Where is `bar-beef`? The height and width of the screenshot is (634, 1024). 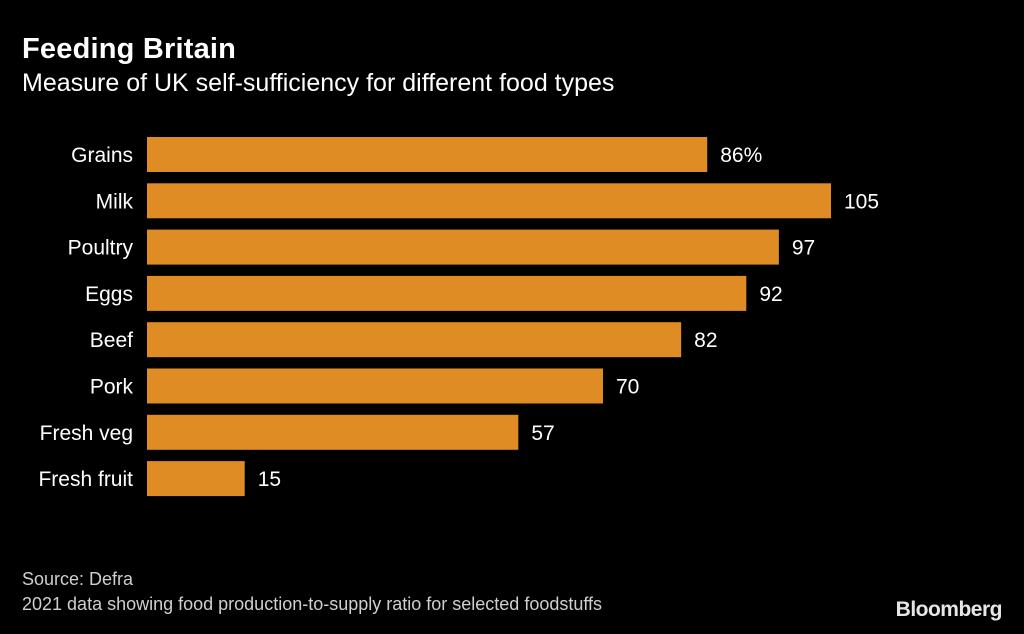
bar-beef is located at coordinates (414, 340).